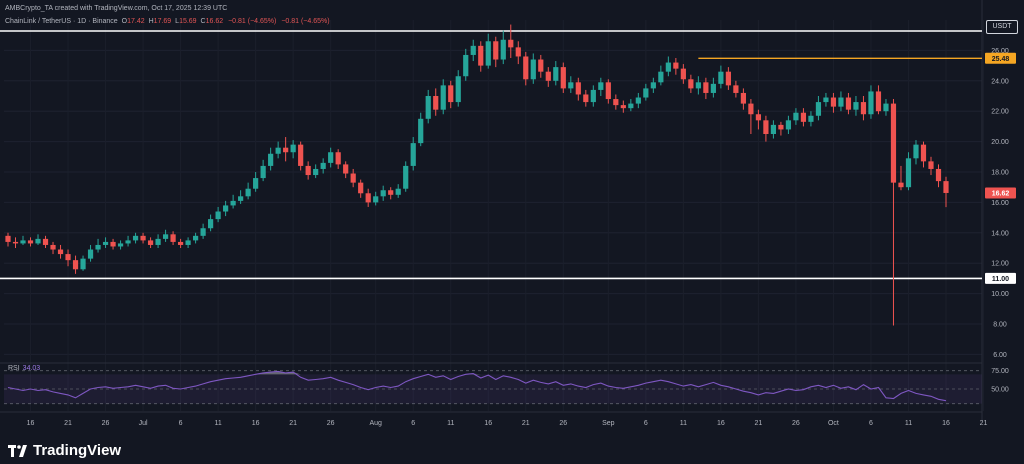 Image resolution: width=1024 pixels, height=464 pixels. What do you see at coordinates (1000, 355) in the screenshot?
I see `price-tick-label: 6.00` at bounding box center [1000, 355].